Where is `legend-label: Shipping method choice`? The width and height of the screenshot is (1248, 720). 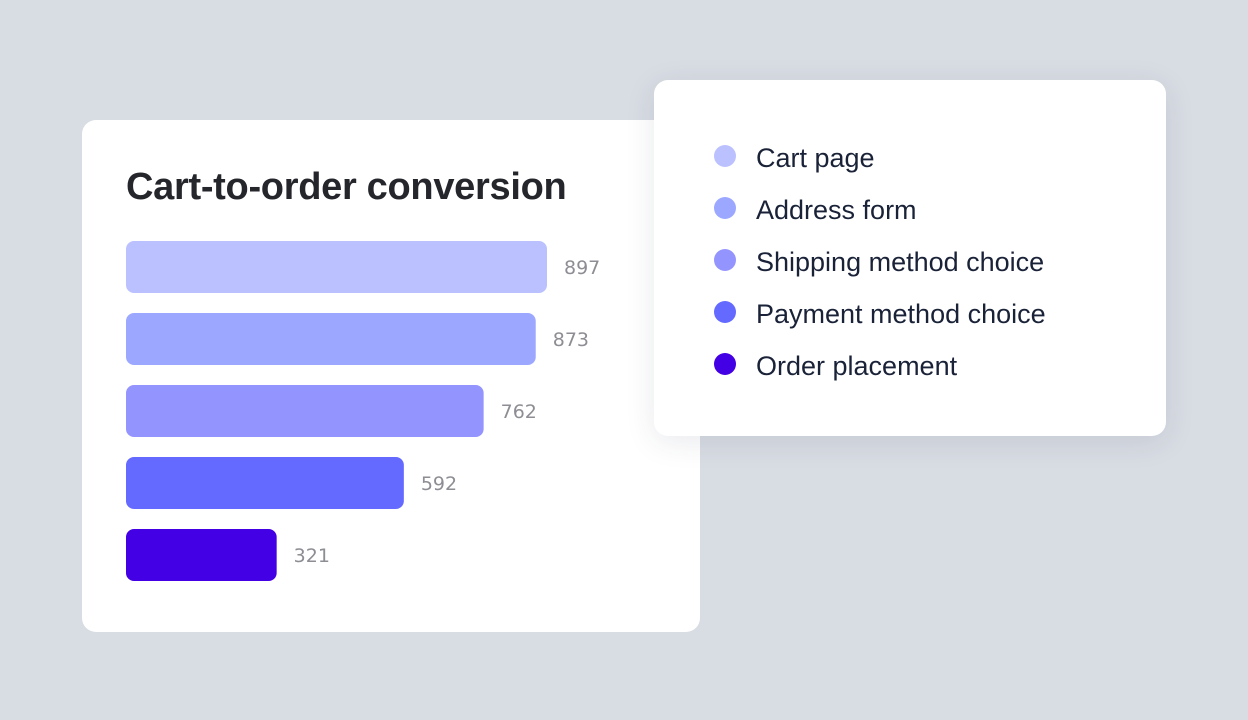 legend-label: Shipping method choice is located at coordinates (900, 261).